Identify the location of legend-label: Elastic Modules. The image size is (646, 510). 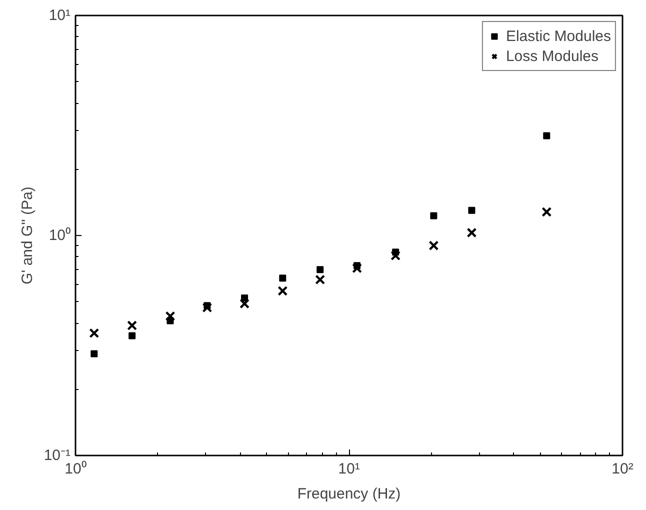
(558, 36).